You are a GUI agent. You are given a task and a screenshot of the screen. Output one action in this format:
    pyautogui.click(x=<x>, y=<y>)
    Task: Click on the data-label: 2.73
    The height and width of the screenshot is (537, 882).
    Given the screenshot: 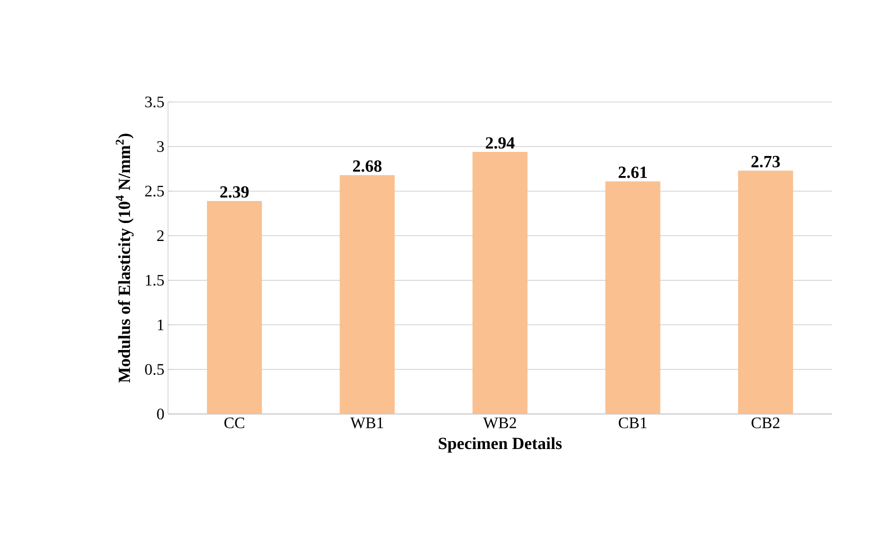 What is the action you would take?
    pyautogui.click(x=765, y=162)
    